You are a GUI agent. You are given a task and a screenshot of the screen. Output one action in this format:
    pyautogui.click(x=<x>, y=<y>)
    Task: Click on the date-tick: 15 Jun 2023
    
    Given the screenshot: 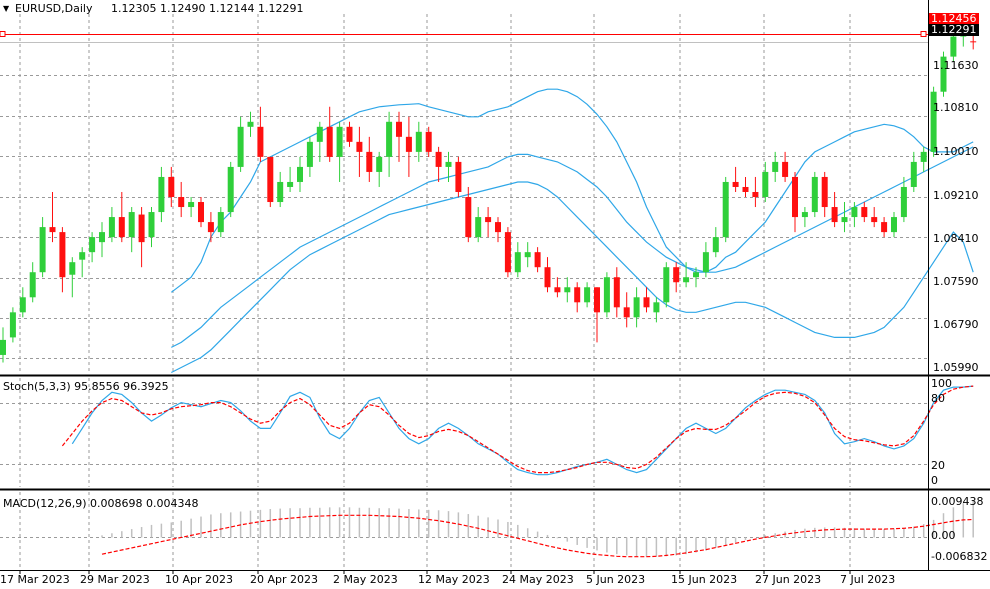 What is the action you would take?
    pyautogui.click(x=704, y=579)
    